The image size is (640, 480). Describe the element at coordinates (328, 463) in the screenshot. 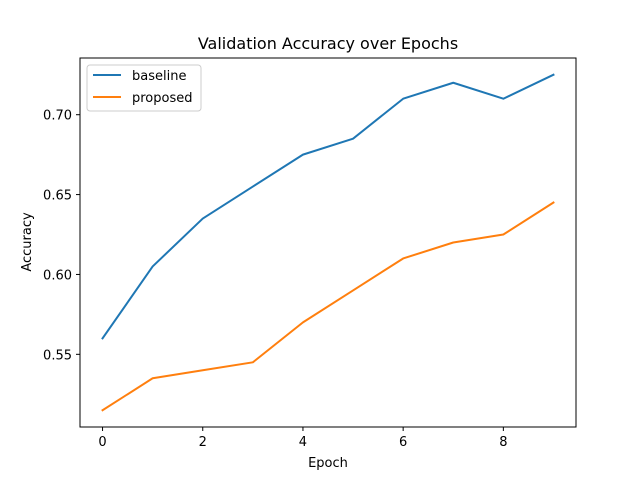

I see `x-axis-label: Epoch` at that location.